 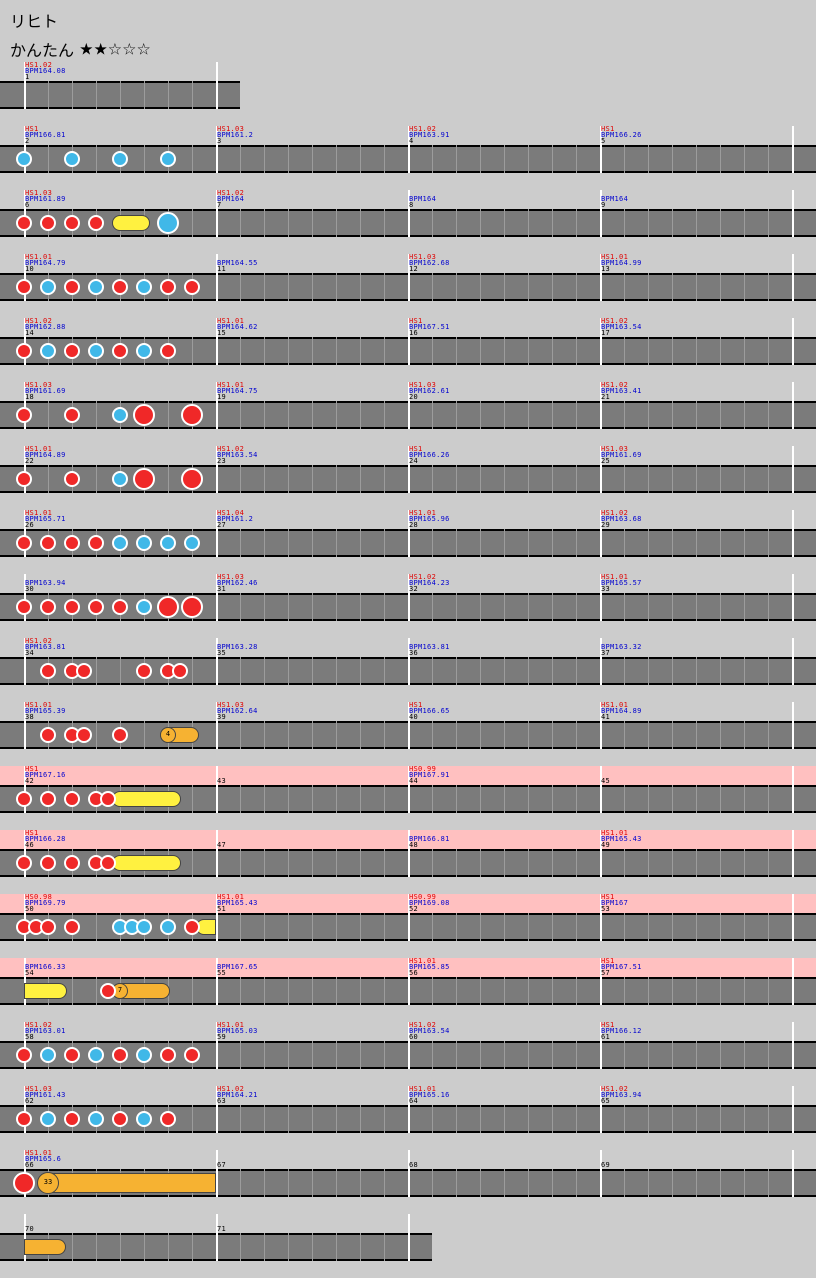 What do you see at coordinates (621, 391) in the screenshot?
I see `measure-label: HS1.02 BPM163.41 21` at bounding box center [621, 391].